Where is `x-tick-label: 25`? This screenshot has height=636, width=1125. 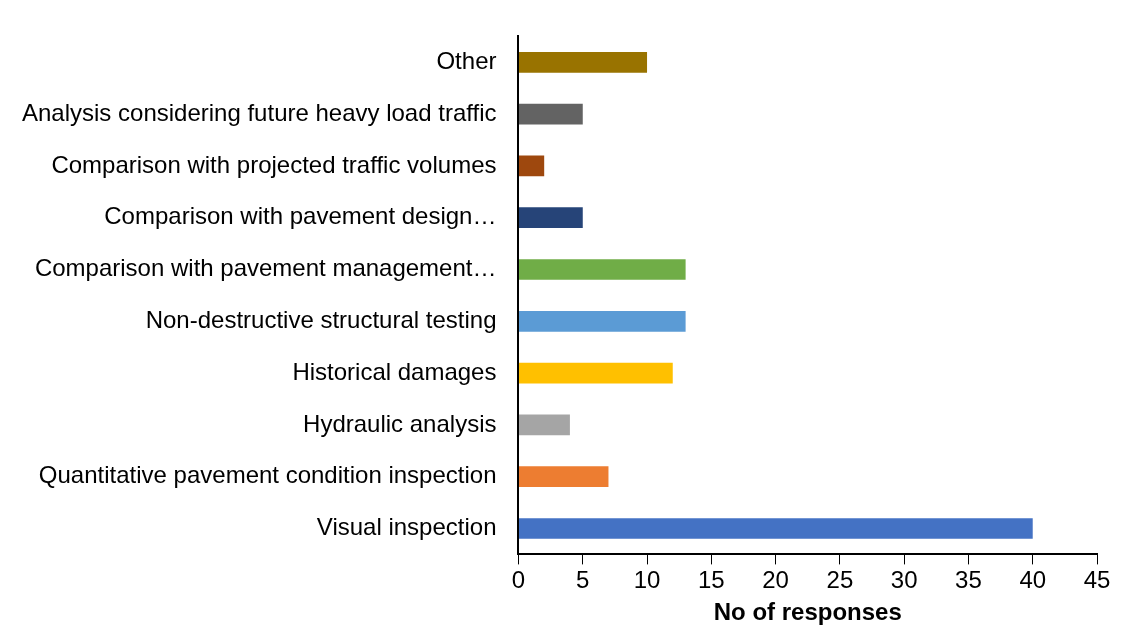
x-tick-label: 25 is located at coordinates (840, 580).